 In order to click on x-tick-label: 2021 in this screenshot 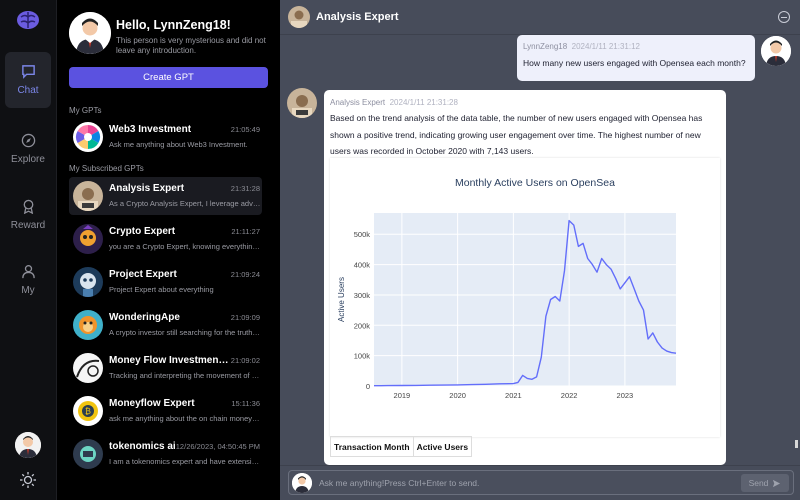, I will do `click(513, 395)`.